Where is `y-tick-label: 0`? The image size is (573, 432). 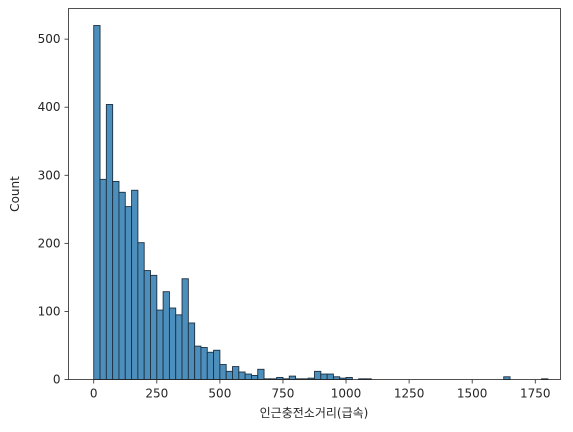
y-tick-label: 0 is located at coordinates (57, 380).